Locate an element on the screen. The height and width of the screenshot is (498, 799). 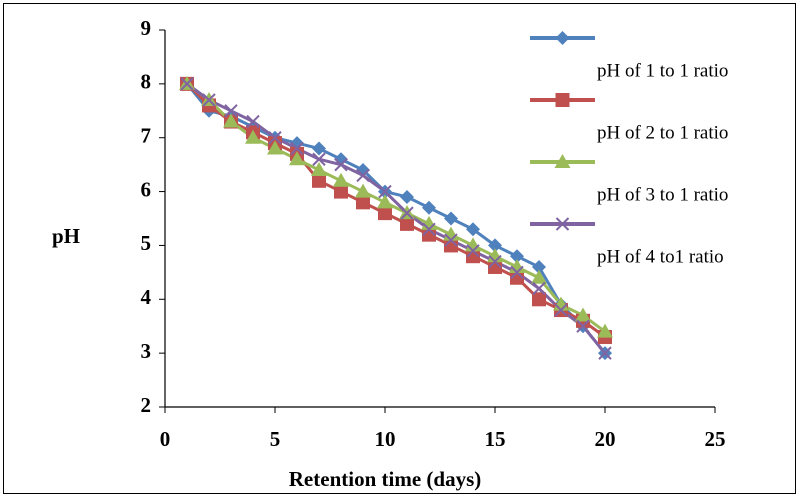
x-axis-title: Retention time (days) is located at coordinates (385, 479).